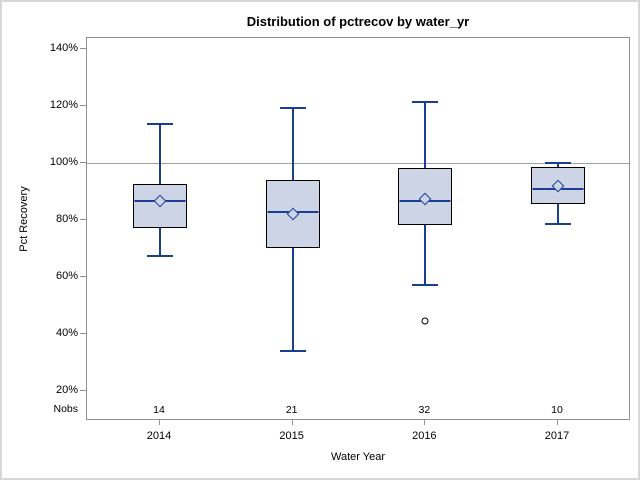 This screenshot has width=640, height=480. I want to click on chart-title: Distribution of pctrecov by water_yr, so click(358, 21).